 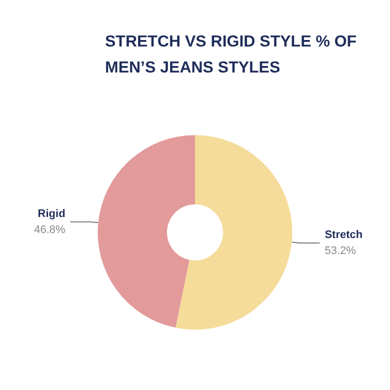 I want to click on slice-label: Rigid, so click(x=52, y=214).